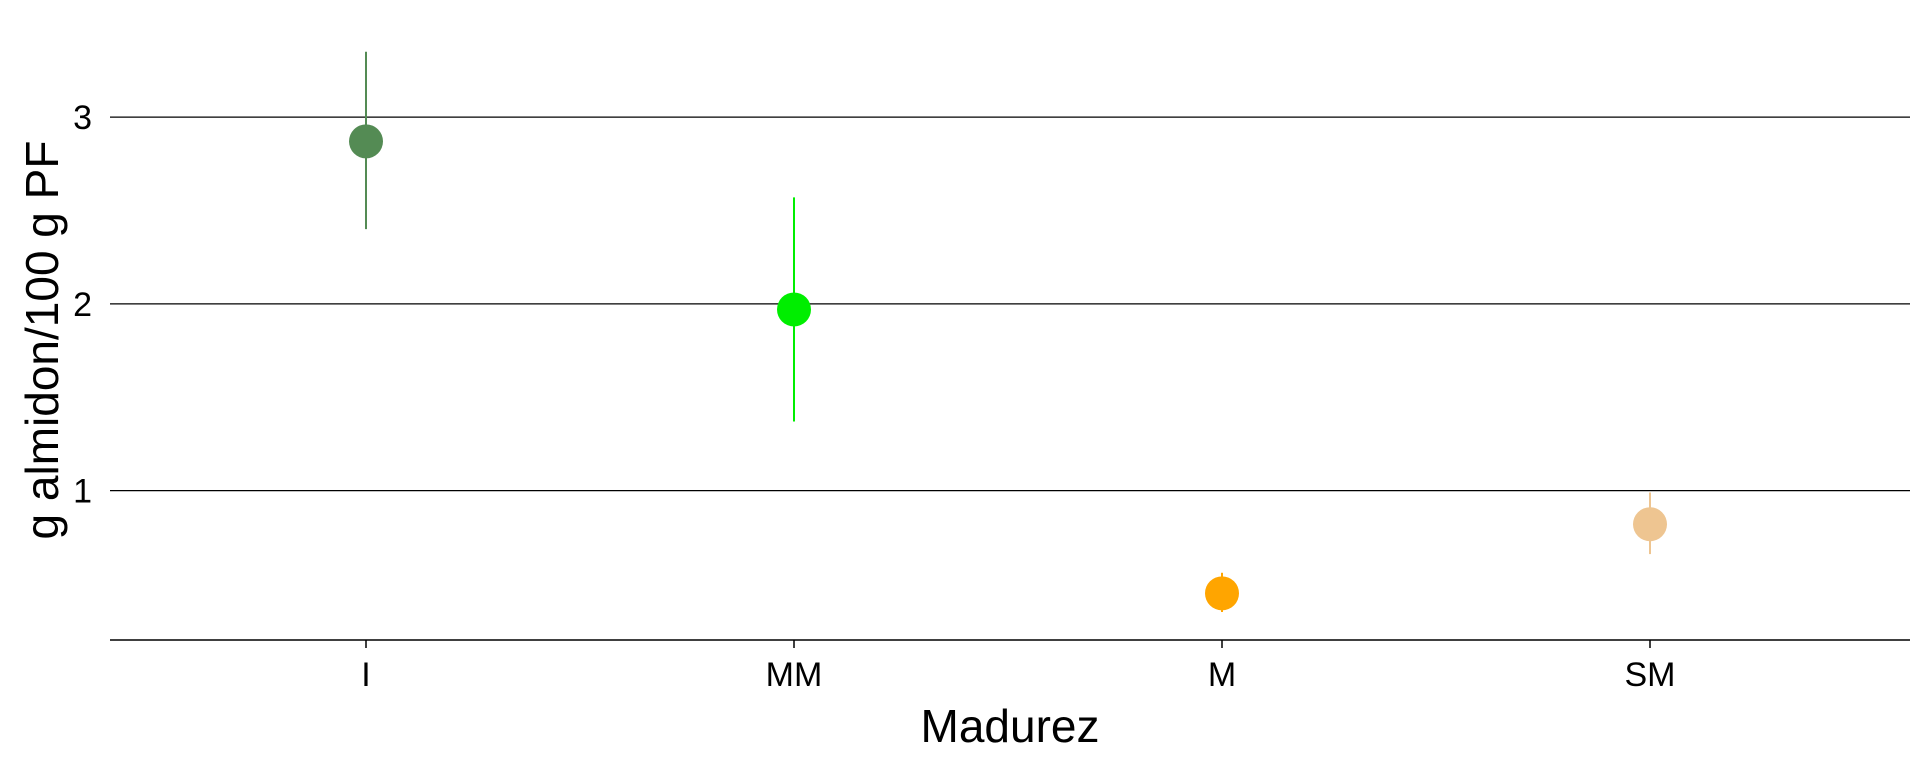 The width and height of the screenshot is (1920, 768). Describe the element at coordinates (365, 675) in the screenshot. I see `x-tick-label: I` at that location.